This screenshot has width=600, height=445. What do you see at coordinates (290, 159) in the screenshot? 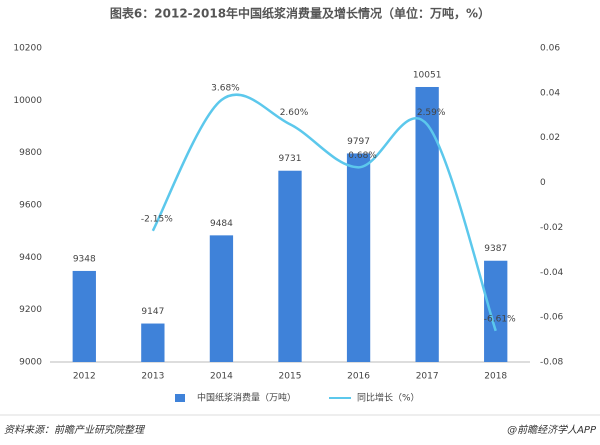
I see `bar-value-label: 9731` at bounding box center [290, 159].